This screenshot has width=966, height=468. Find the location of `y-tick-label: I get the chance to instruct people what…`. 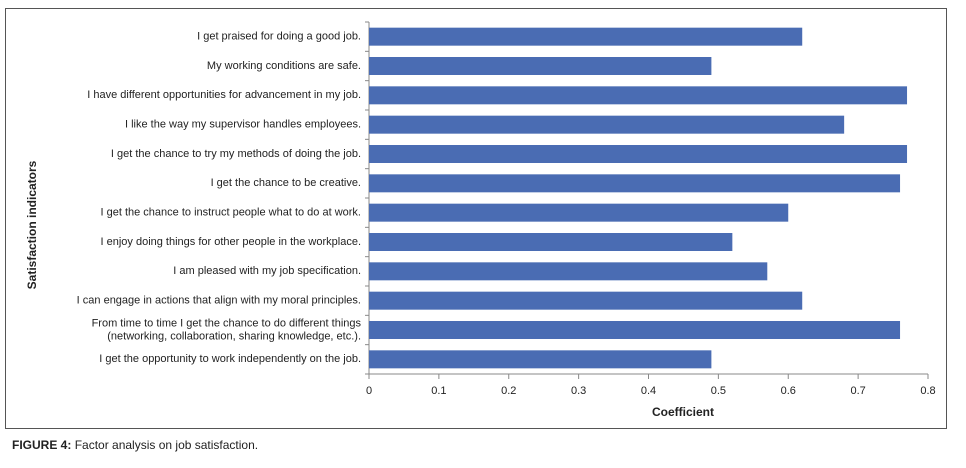

y-tick-label: I get the chance to instruct people what… is located at coordinates (231, 213).